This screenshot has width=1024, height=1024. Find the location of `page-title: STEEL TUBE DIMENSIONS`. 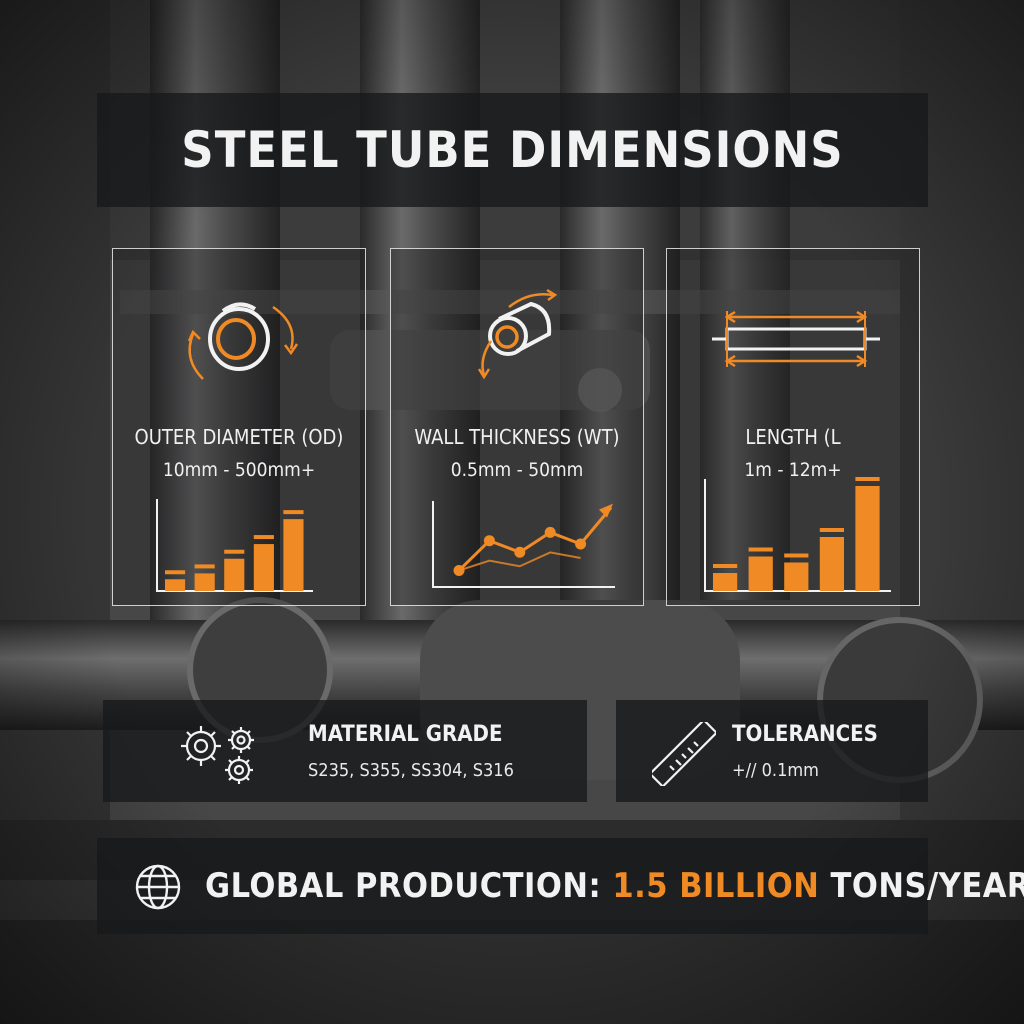

page-title: STEEL TUBE DIMENSIONS is located at coordinates (512, 150).